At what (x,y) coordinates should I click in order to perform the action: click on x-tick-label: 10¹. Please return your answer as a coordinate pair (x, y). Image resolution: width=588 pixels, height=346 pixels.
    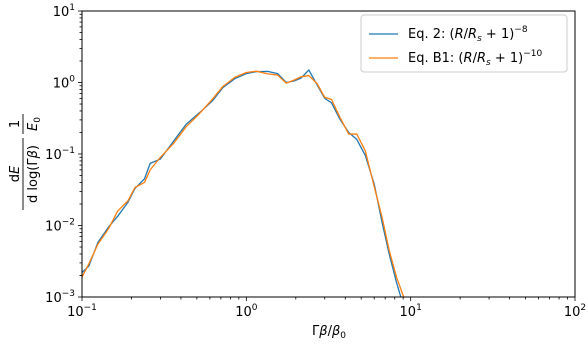
    Looking at the image, I should click on (411, 311).